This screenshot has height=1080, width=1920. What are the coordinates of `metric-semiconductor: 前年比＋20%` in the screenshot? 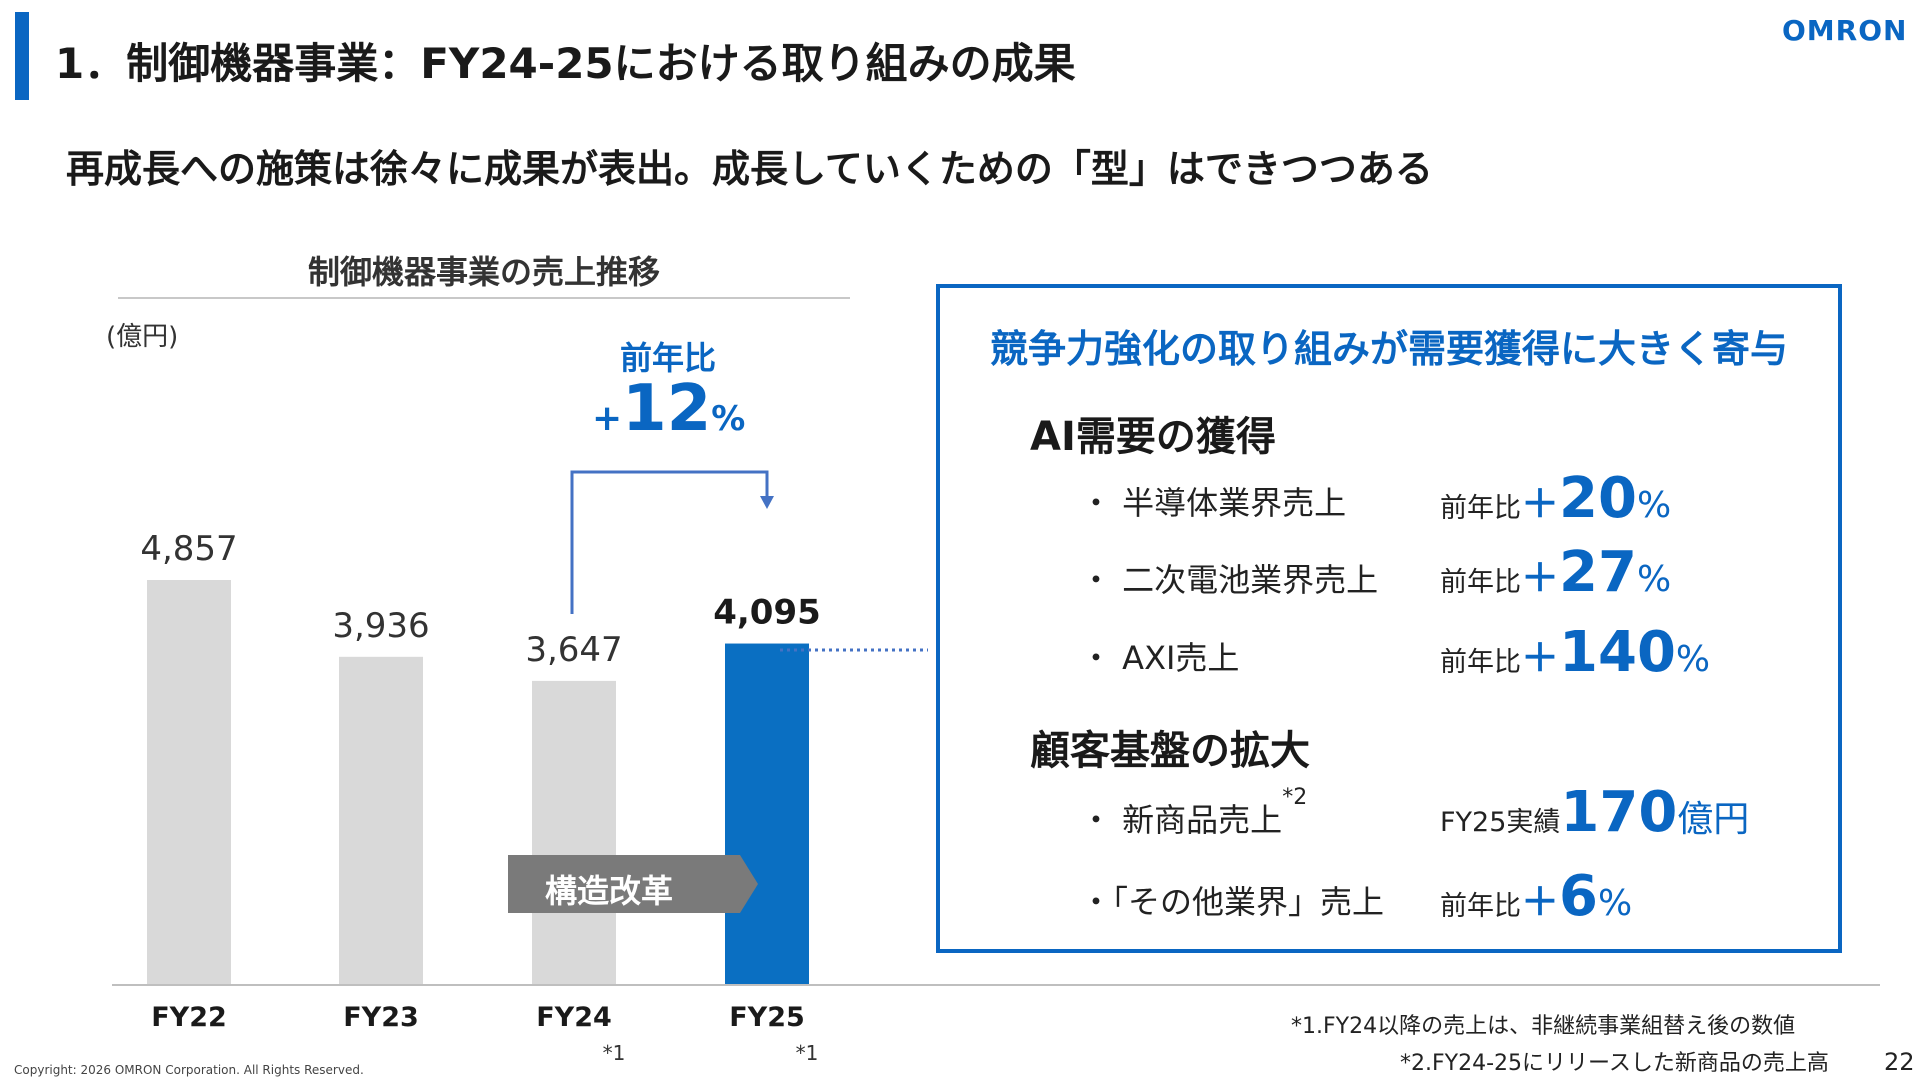 It's located at (1555, 498).